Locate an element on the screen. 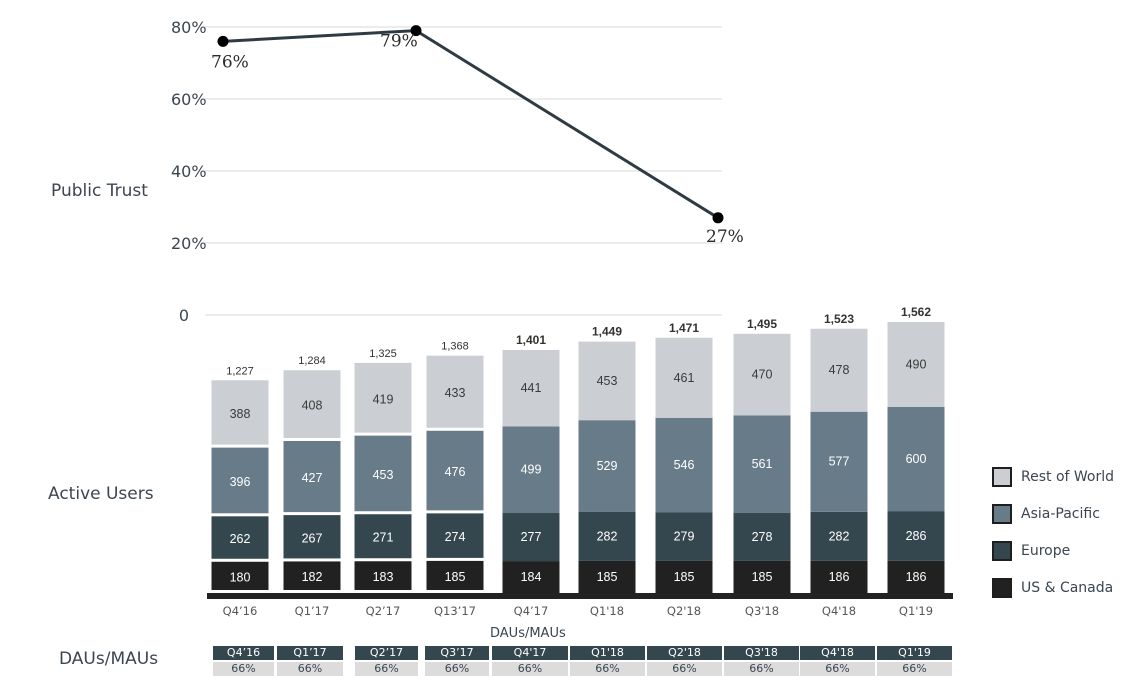 The width and height of the screenshot is (1130, 685). dau-mau-quarter: Q1'19 is located at coordinates (914, 653).